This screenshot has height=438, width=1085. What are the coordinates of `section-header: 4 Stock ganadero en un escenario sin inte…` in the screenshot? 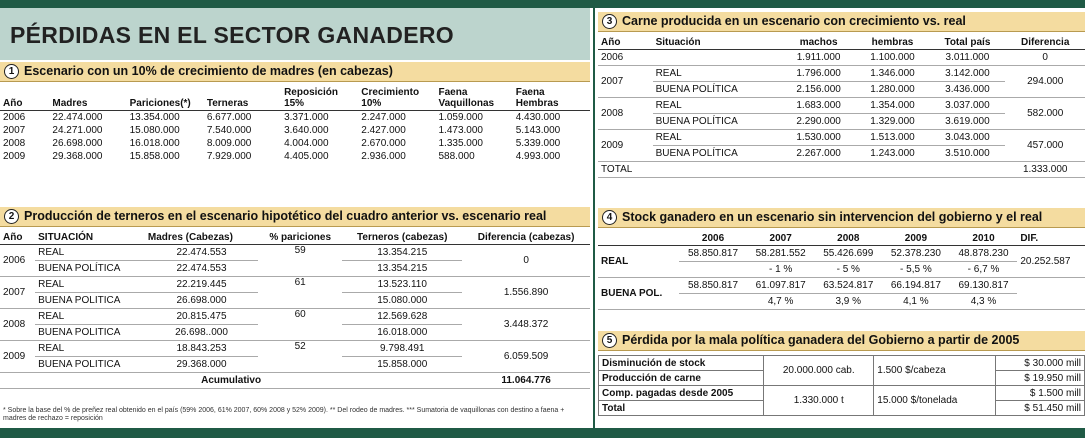 It's located at (841, 218).